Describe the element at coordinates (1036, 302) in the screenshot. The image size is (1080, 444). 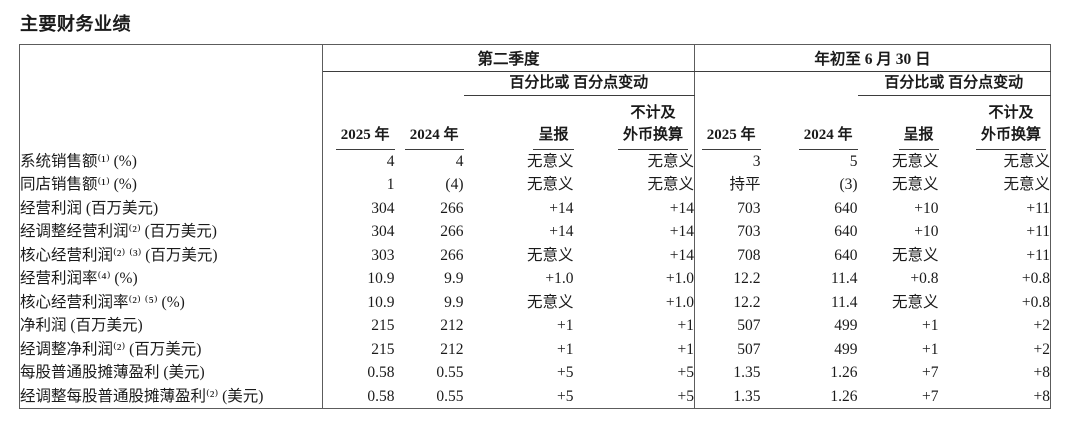
I see `ytd-excl-fx-value: +0.8` at that location.